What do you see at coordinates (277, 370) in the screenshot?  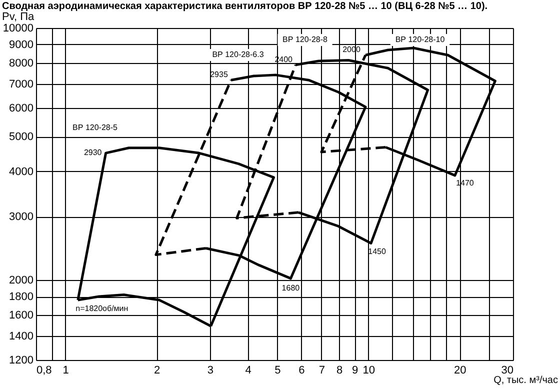 I see `x-tick-label: 5` at bounding box center [277, 370].